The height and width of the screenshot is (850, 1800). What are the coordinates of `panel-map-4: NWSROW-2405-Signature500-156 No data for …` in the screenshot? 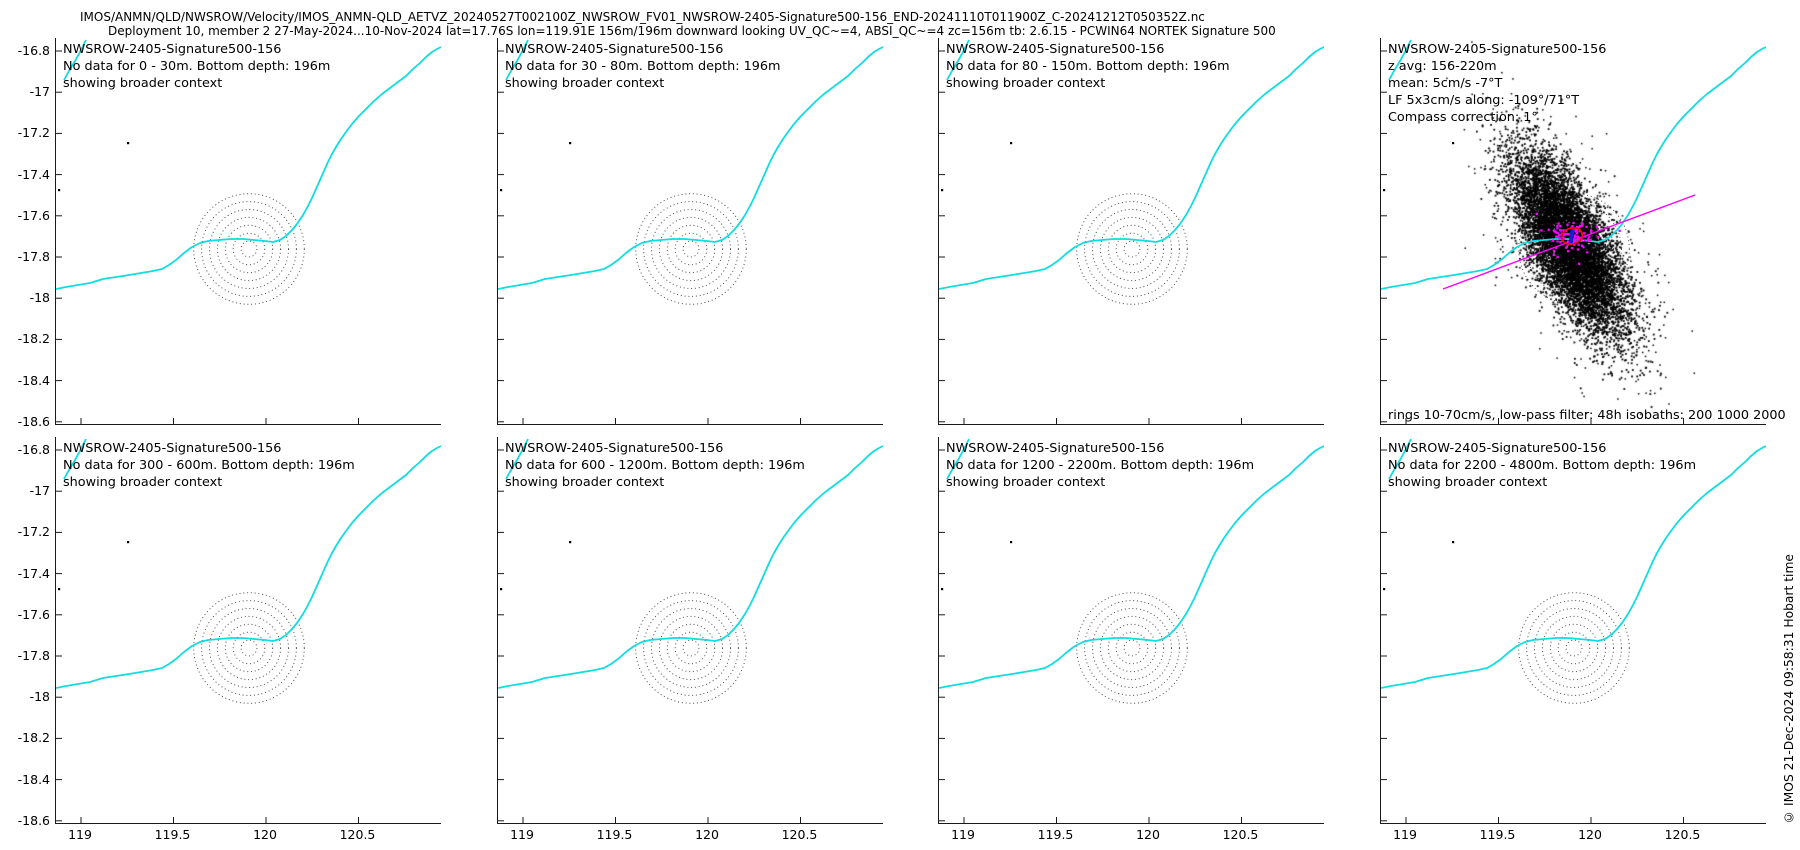 It's located at (248, 630).